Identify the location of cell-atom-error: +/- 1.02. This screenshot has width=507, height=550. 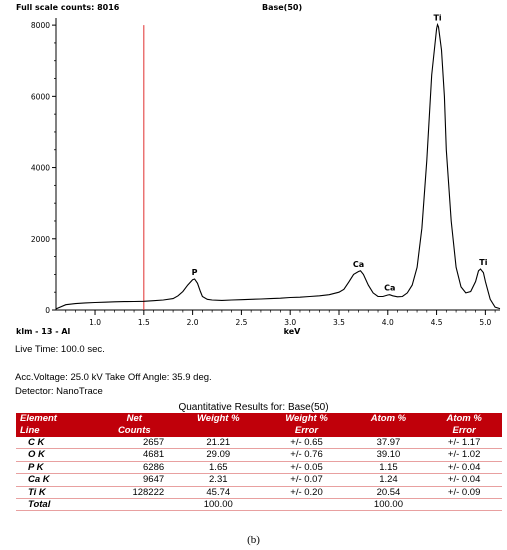
(464, 455).